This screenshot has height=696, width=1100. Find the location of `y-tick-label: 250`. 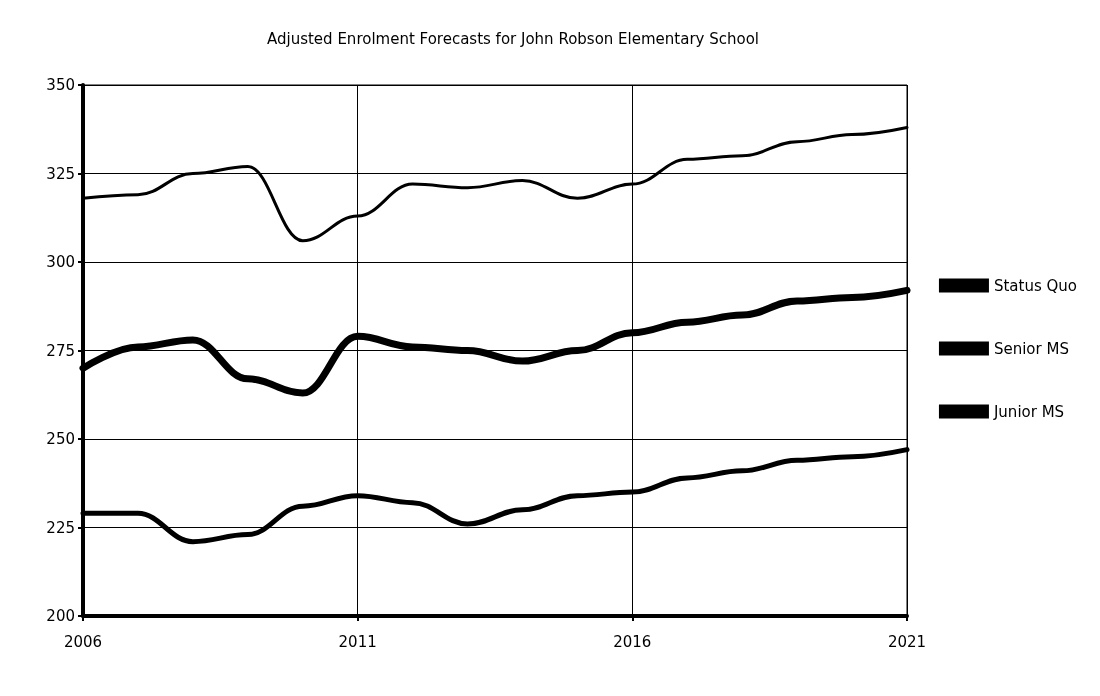

y-tick-label: 250 is located at coordinates (60, 439).